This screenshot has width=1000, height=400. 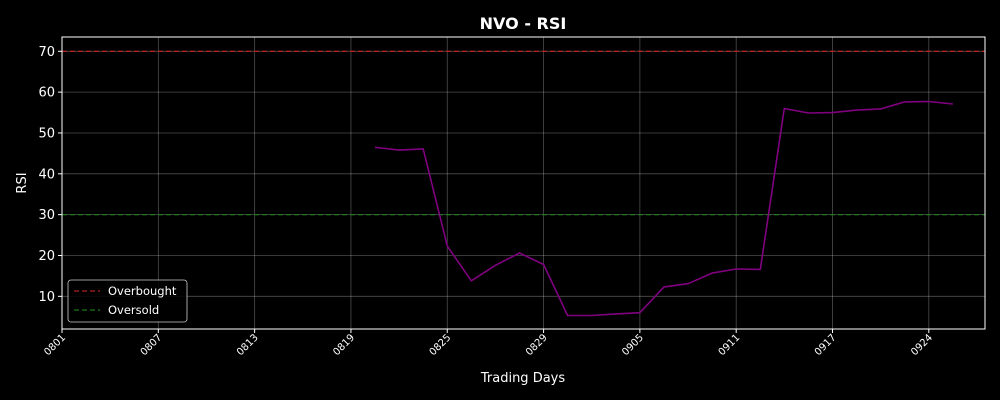 I want to click on legend-box, so click(x=127, y=301).